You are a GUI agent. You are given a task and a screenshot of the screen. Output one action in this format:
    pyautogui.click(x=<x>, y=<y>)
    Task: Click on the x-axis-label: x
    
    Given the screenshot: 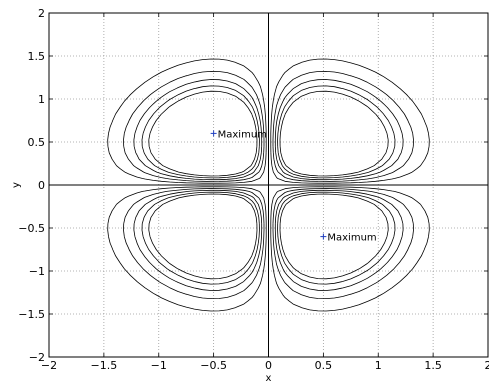 What is the action you would take?
    pyautogui.click(x=269, y=378)
    